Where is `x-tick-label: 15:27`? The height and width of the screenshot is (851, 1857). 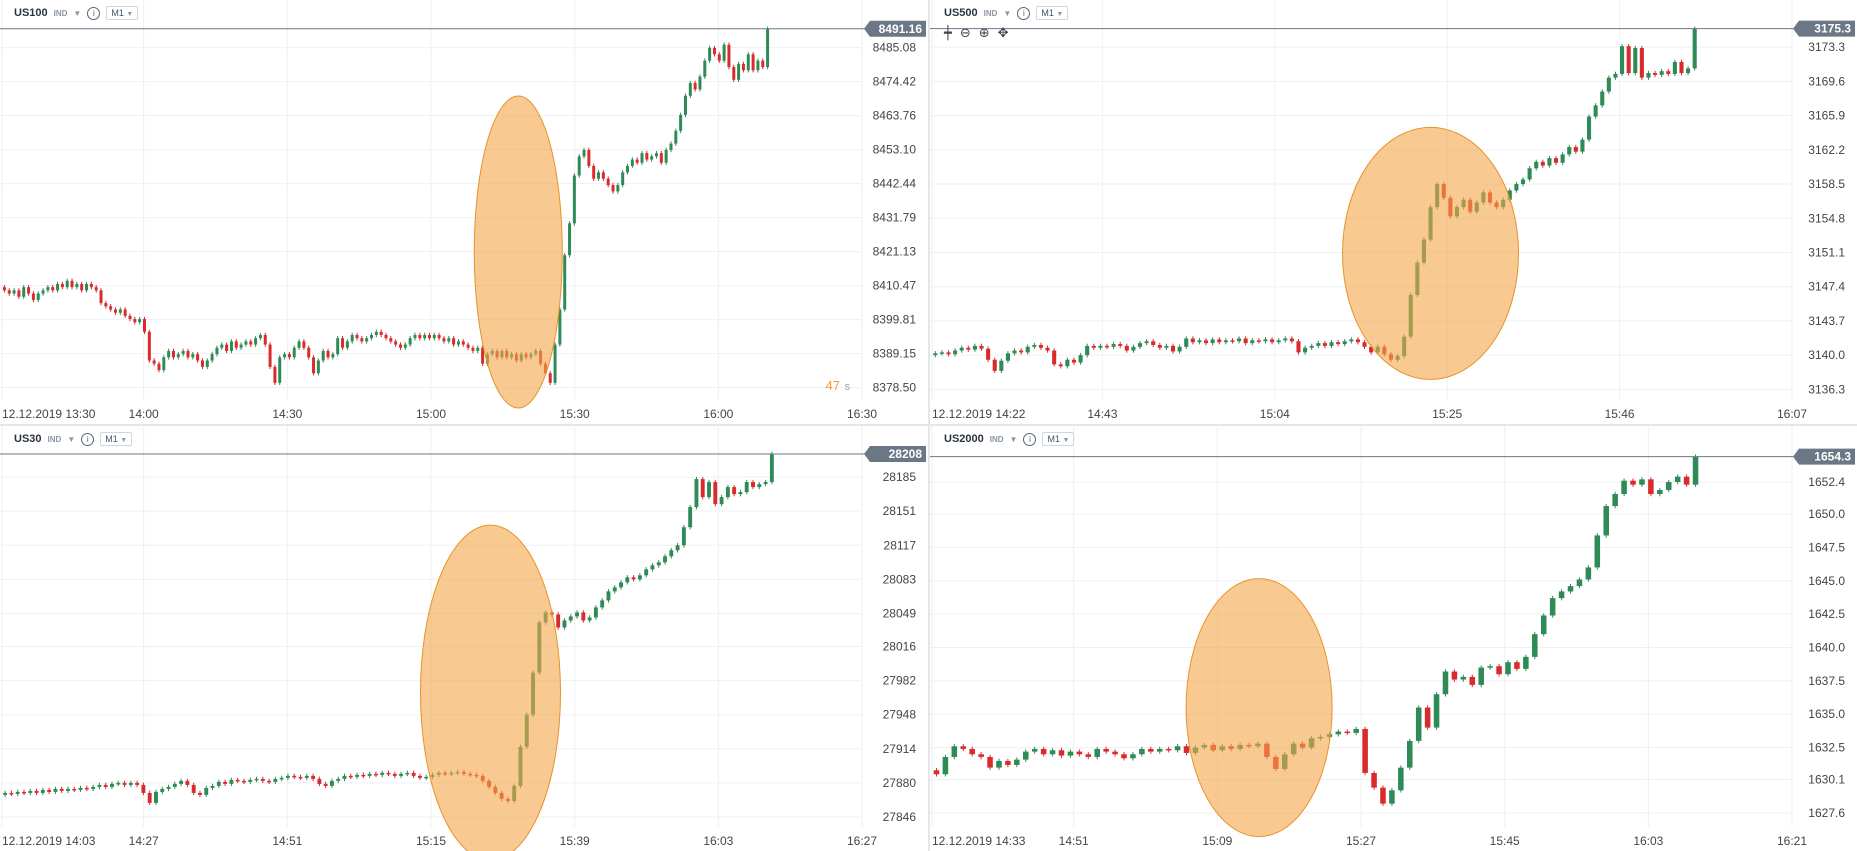 x-tick-label: 15:27 is located at coordinates (1361, 841).